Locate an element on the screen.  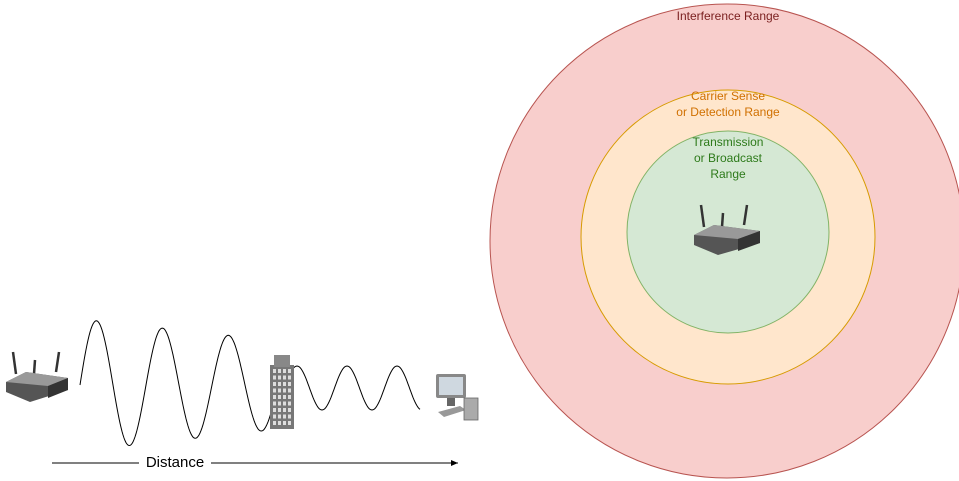
transmission-label: Range is located at coordinates (728, 174).